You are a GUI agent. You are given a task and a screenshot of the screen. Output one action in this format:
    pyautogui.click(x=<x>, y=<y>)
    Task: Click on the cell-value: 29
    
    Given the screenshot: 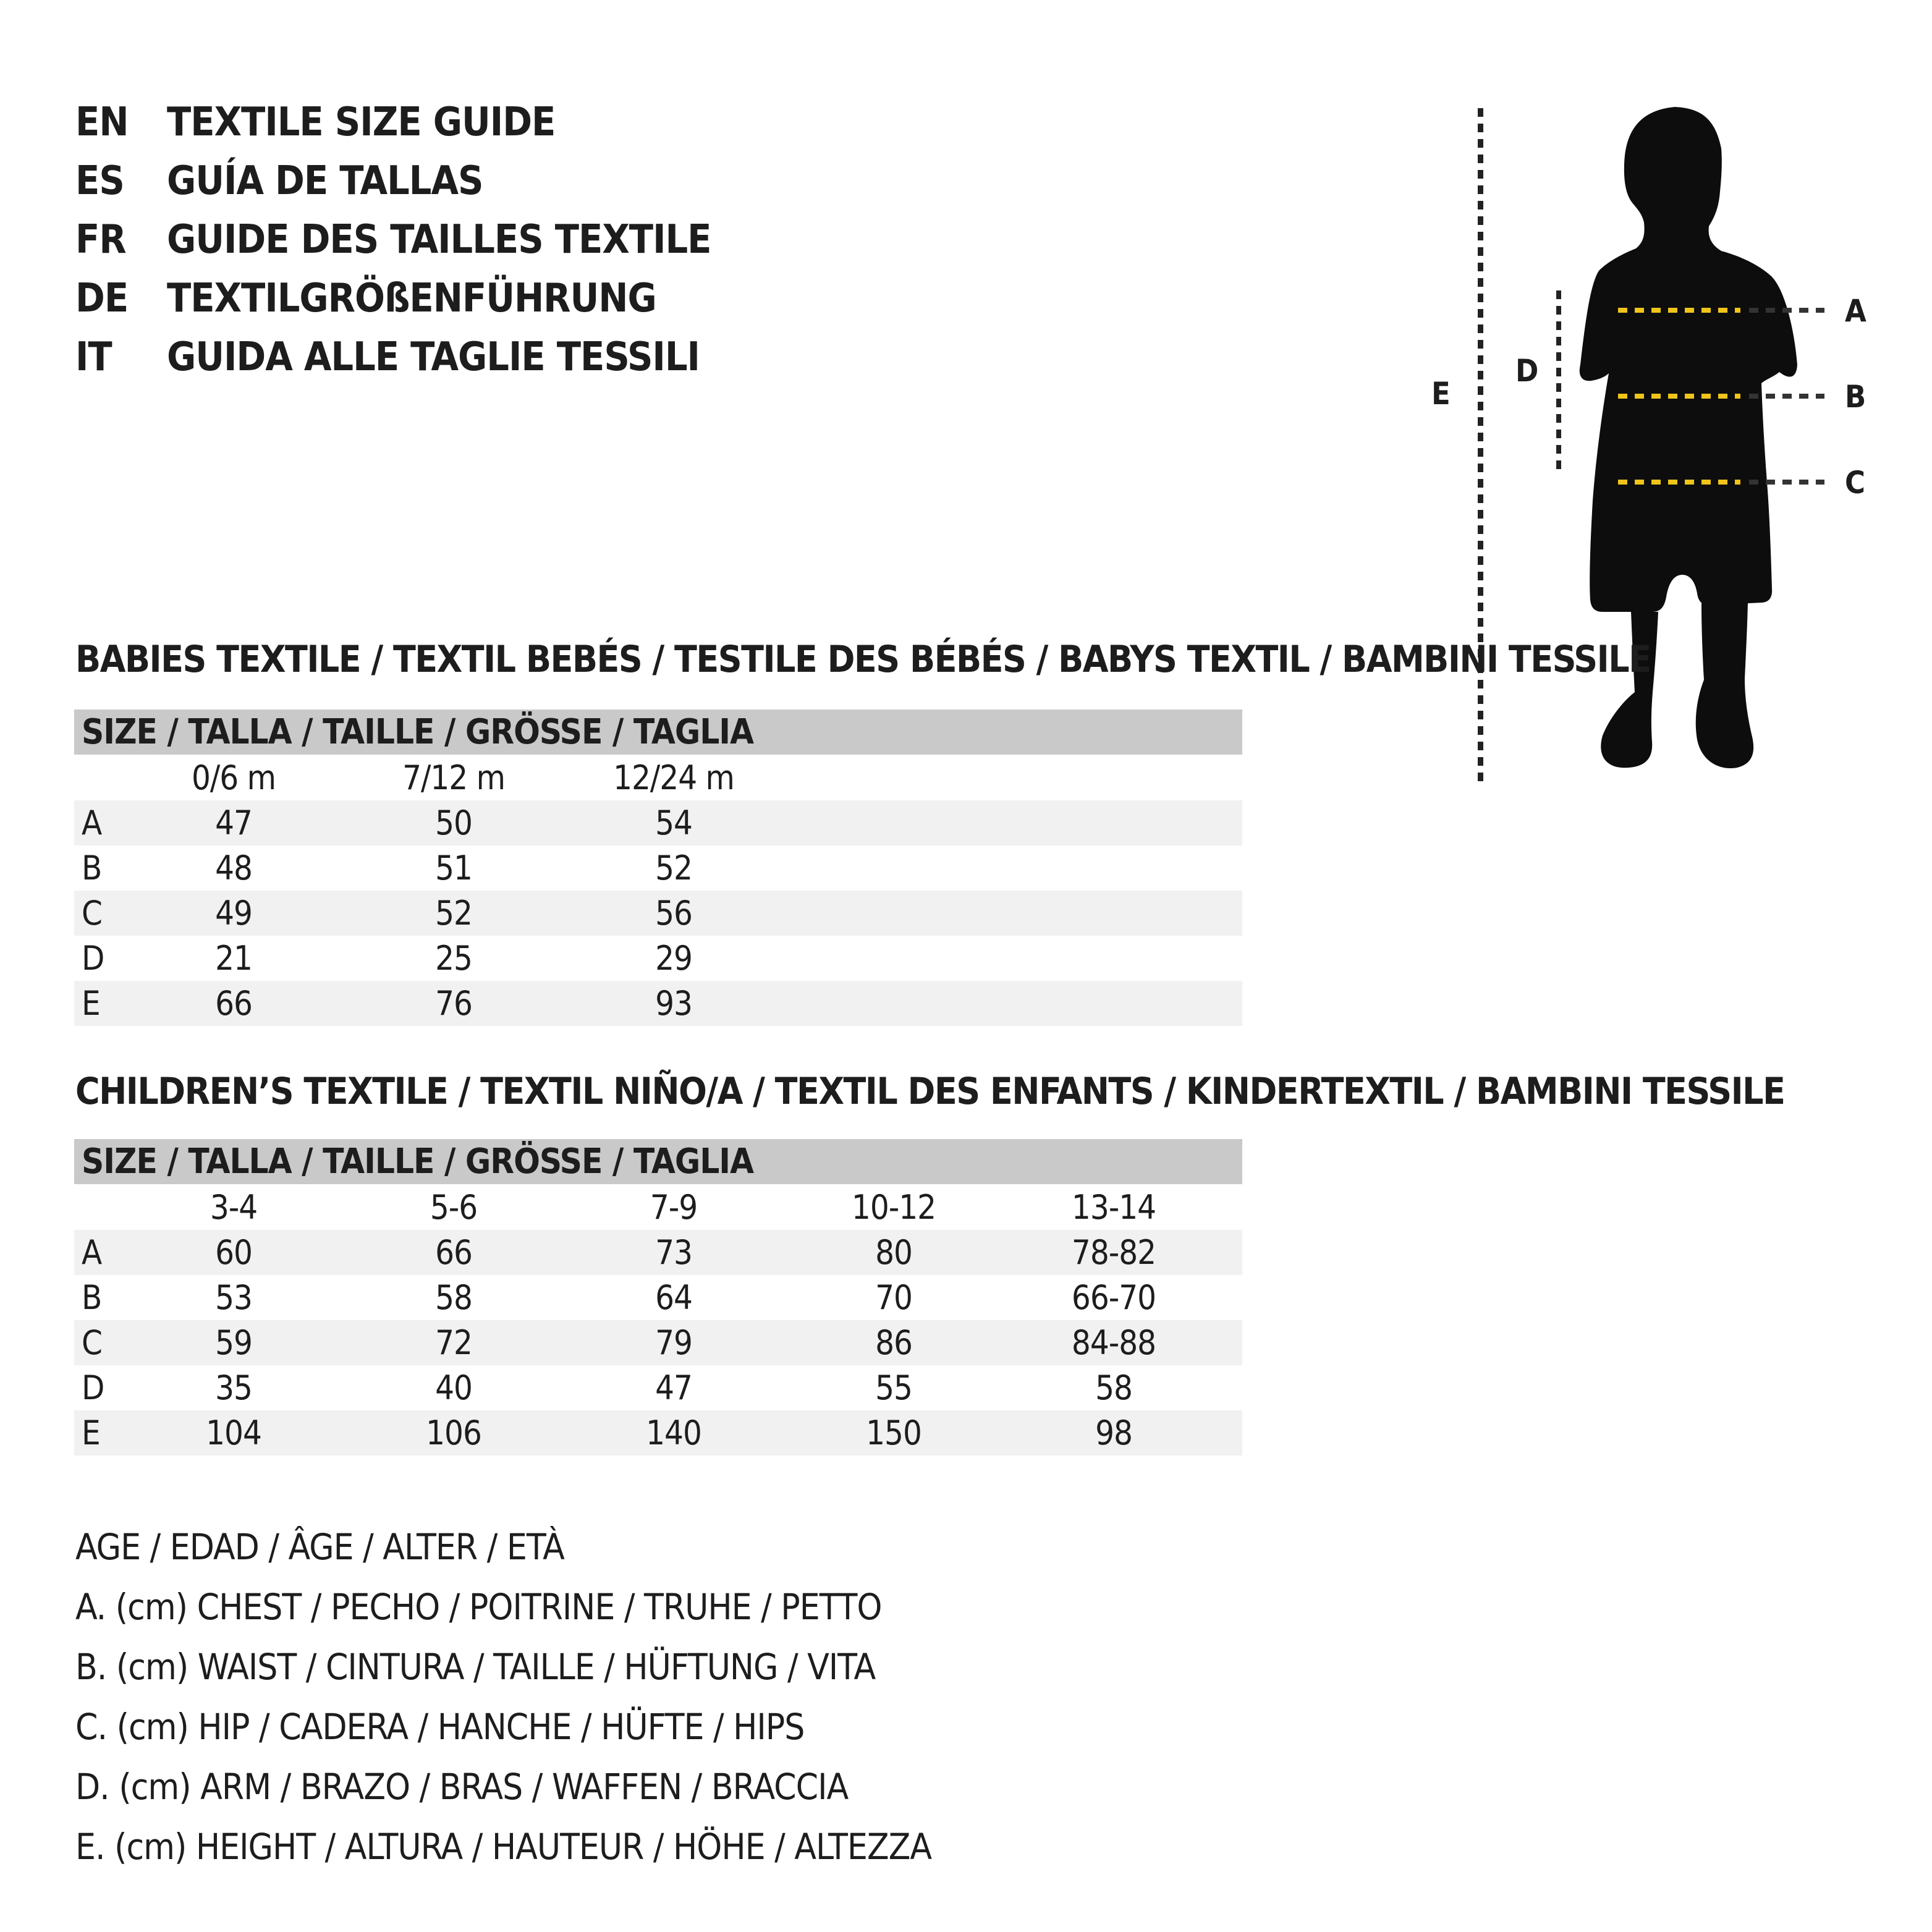 What is the action you would take?
    pyautogui.click(x=674, y=958)
    